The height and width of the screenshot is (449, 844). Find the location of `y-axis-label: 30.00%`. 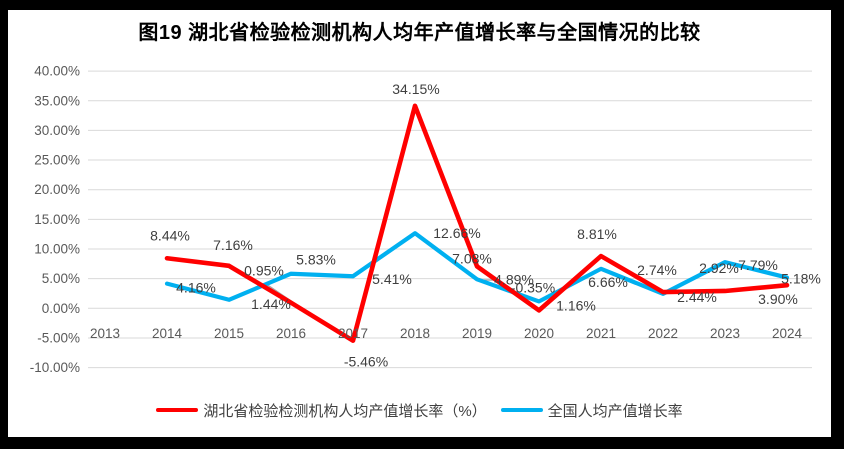

y-axis-label: 30.00% is located at coordinates (57, 130).